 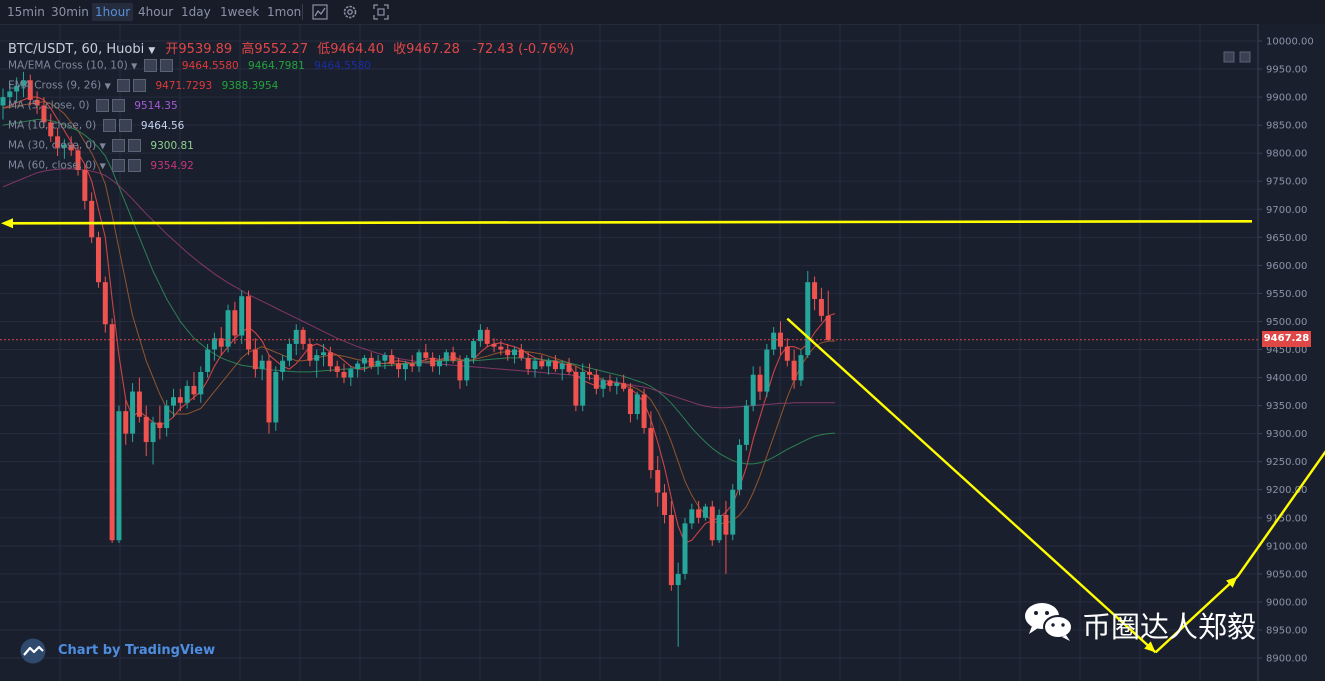 I want to click on trend-arrow, so click(x=1196, y=614).